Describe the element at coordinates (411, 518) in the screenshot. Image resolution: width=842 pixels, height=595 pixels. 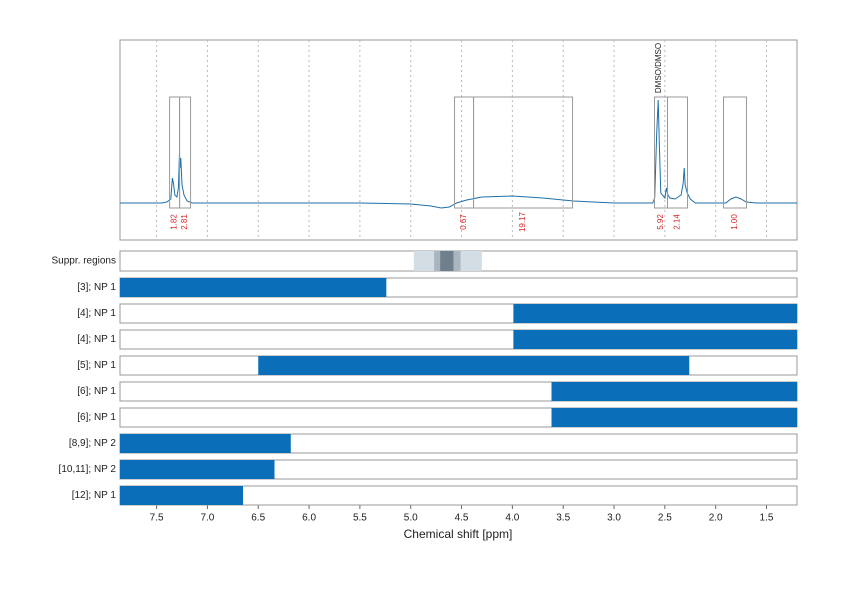
I see `x-tick-label: 5.0` at that location.